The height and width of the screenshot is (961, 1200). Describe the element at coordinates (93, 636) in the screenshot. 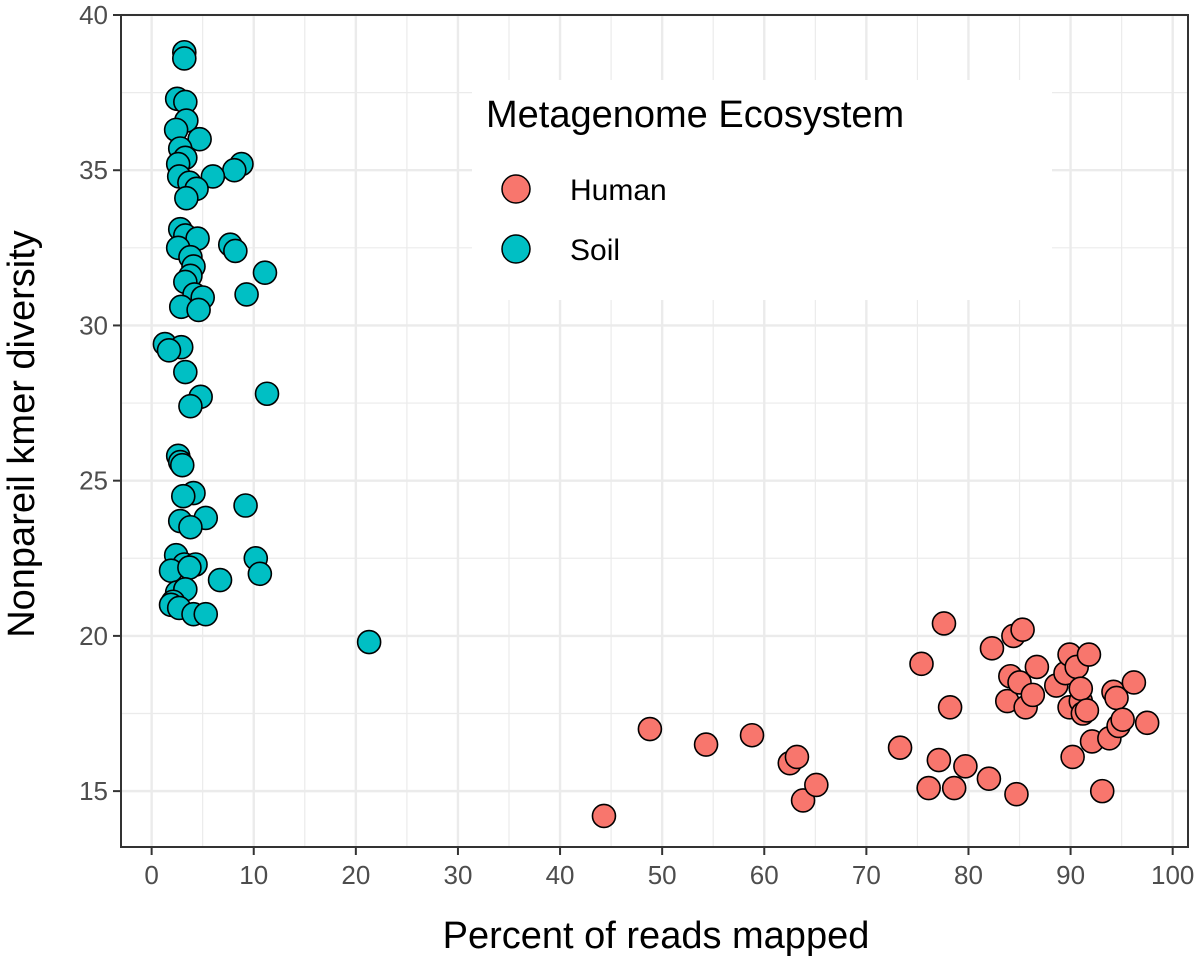

I see `y-tick-label: 20` at that location.